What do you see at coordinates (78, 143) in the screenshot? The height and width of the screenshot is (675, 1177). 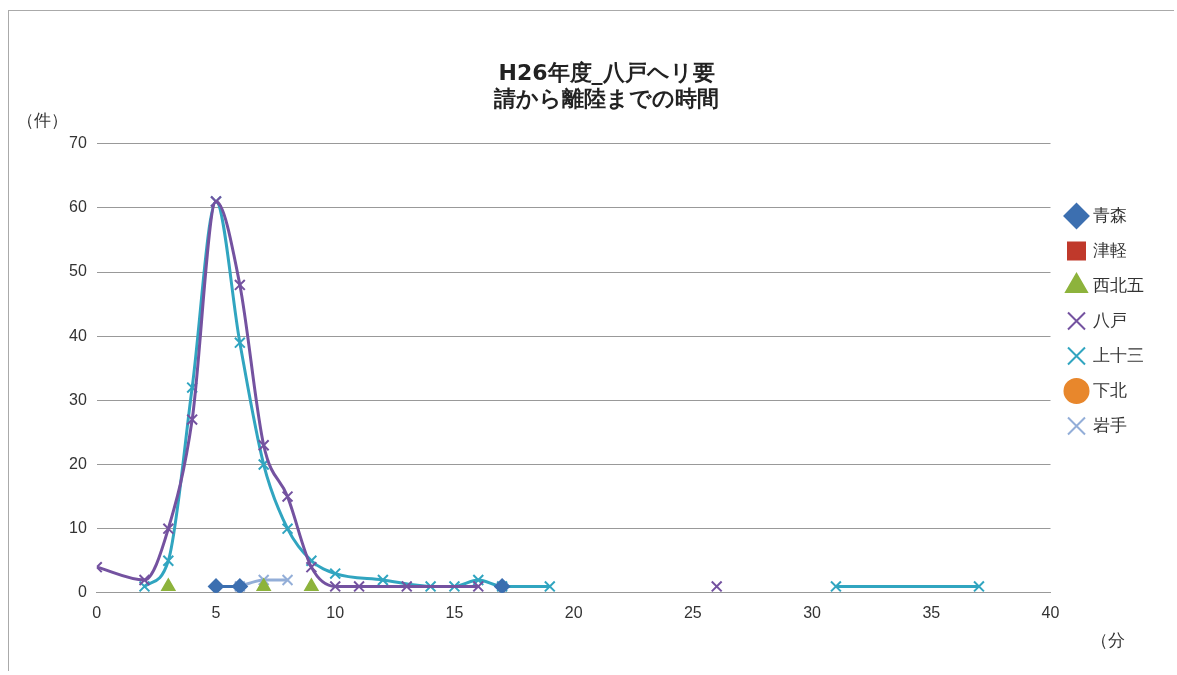 I see `y-tick-label: 70` at bounding box center [78, 143].